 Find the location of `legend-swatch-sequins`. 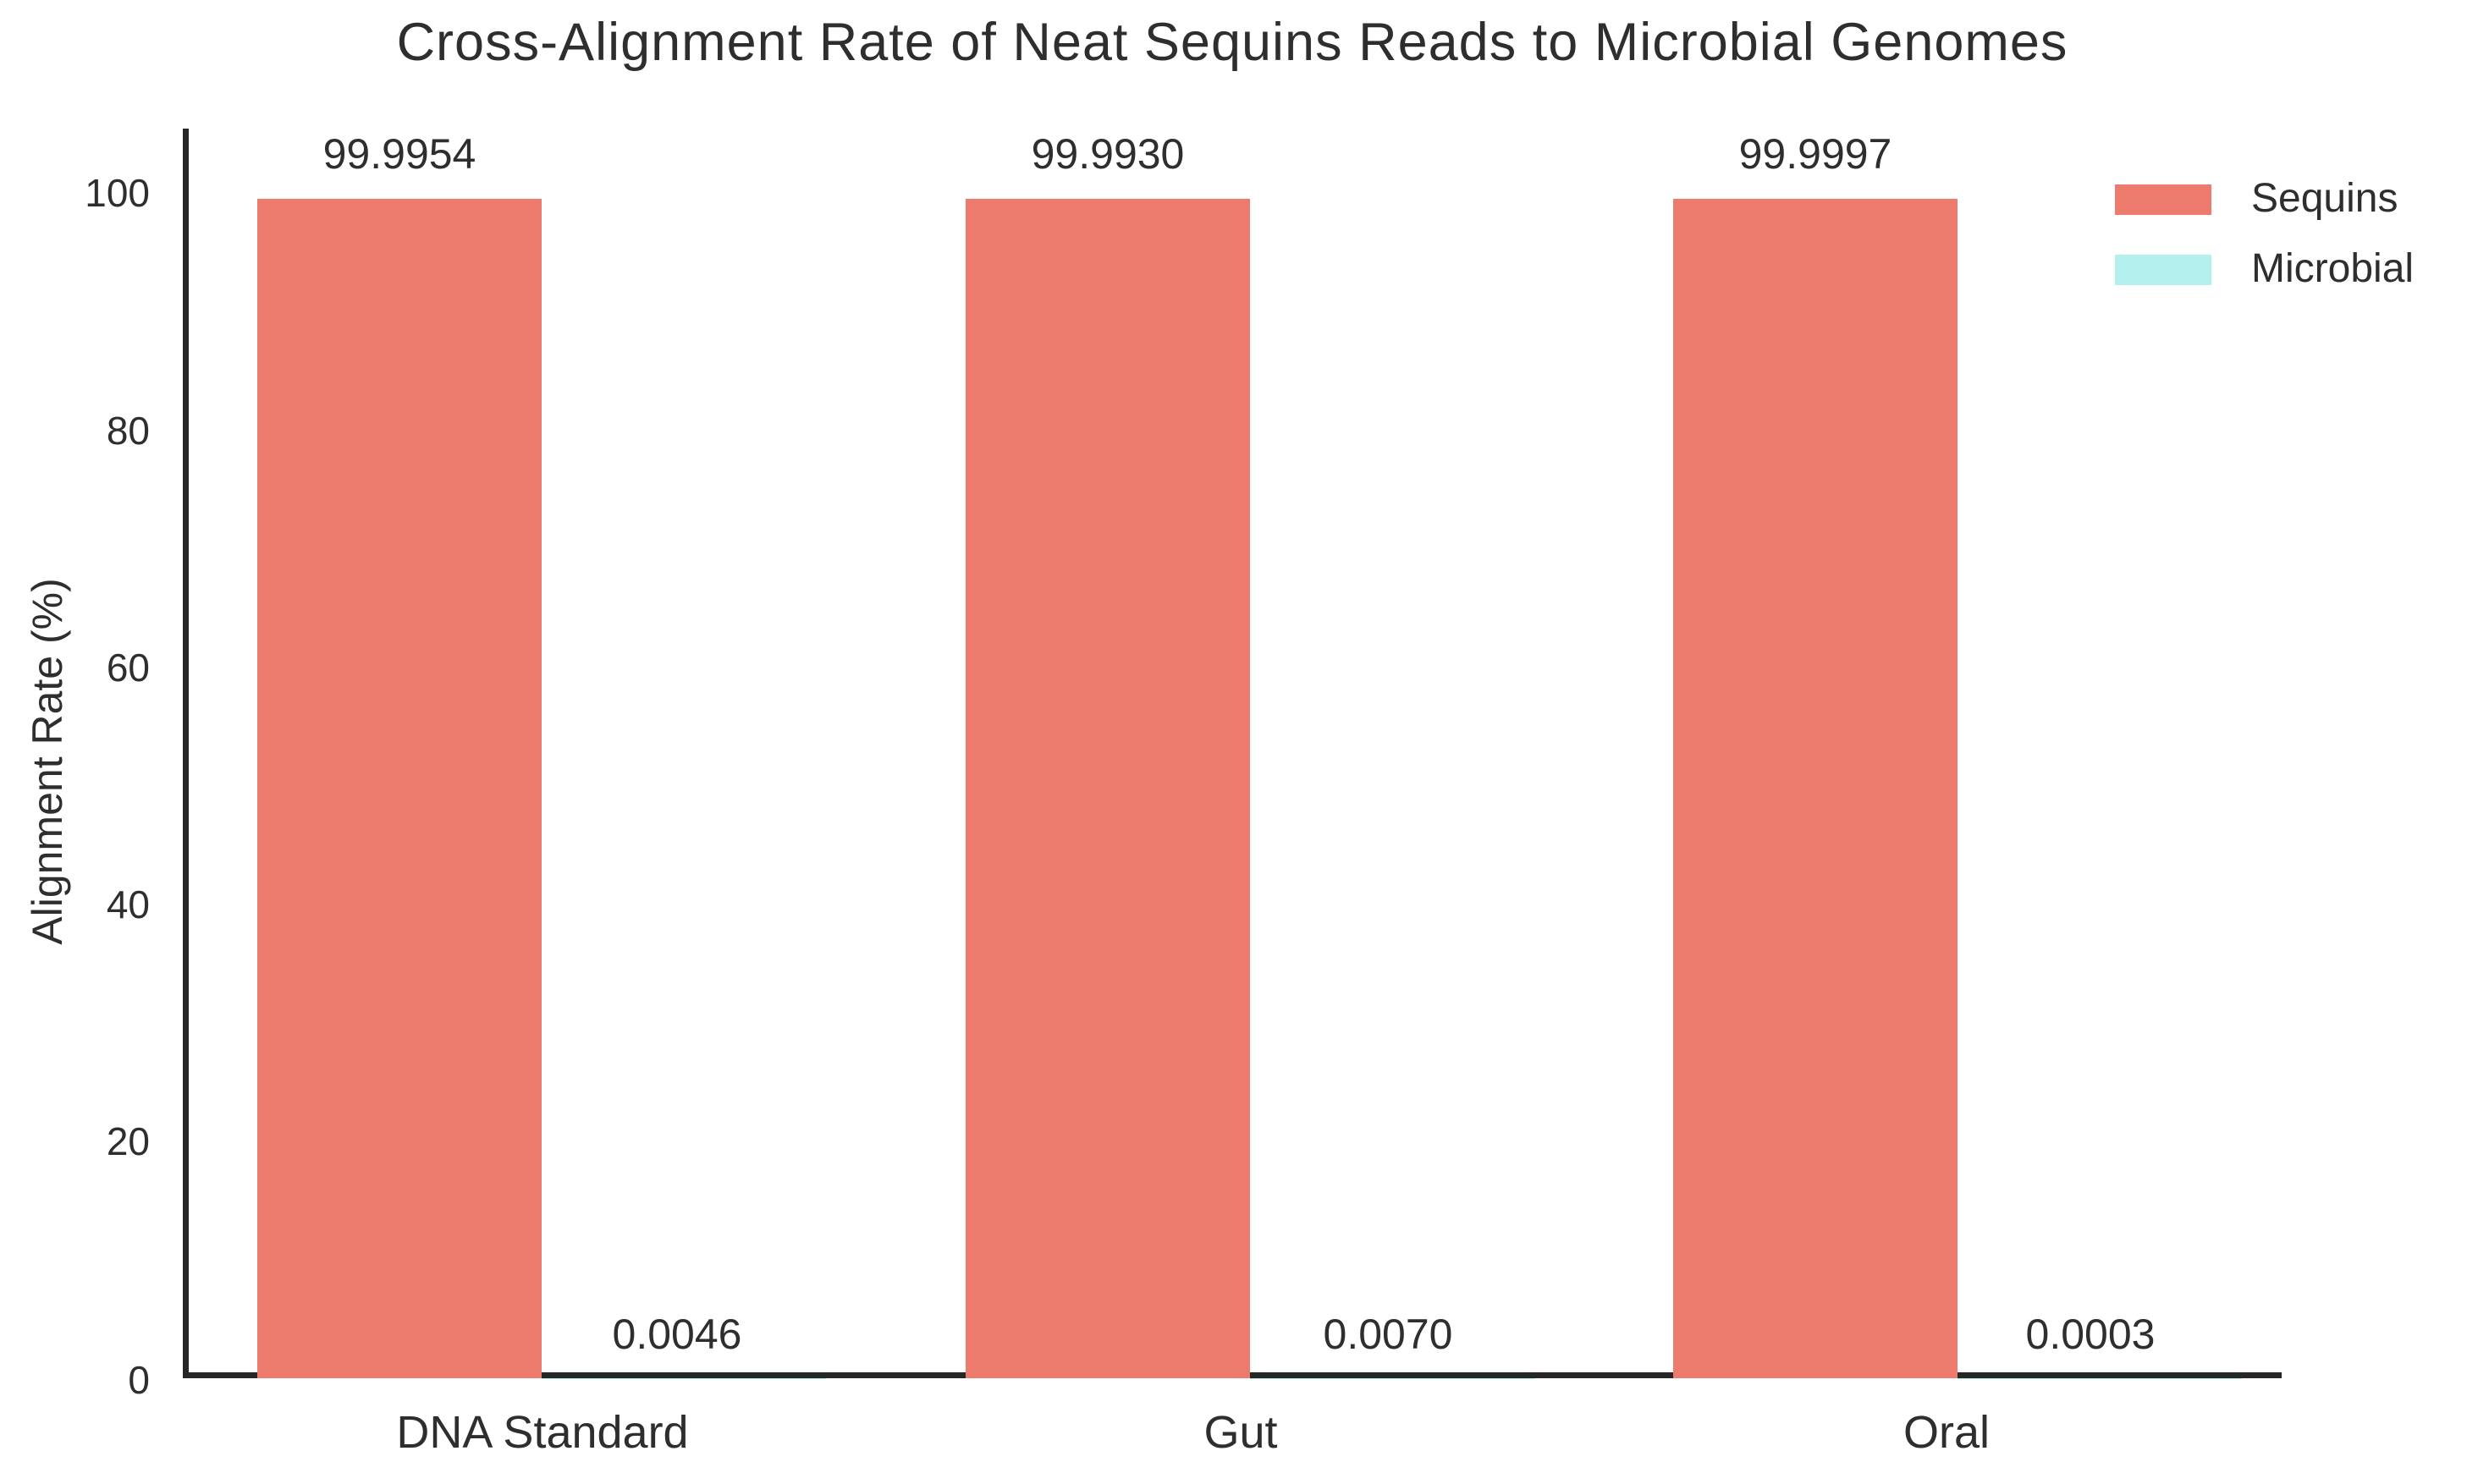

legend-swatch-sequins is located at coordinates (2163, 199).